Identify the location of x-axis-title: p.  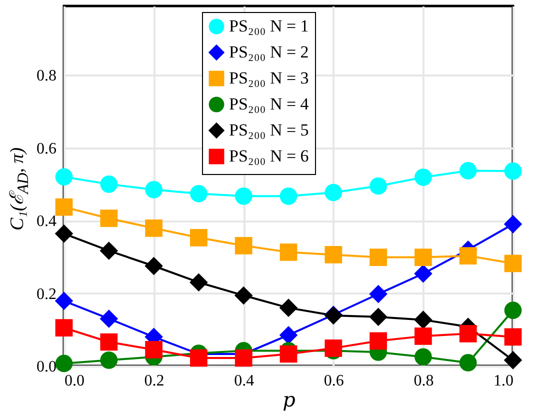
(289, 400).